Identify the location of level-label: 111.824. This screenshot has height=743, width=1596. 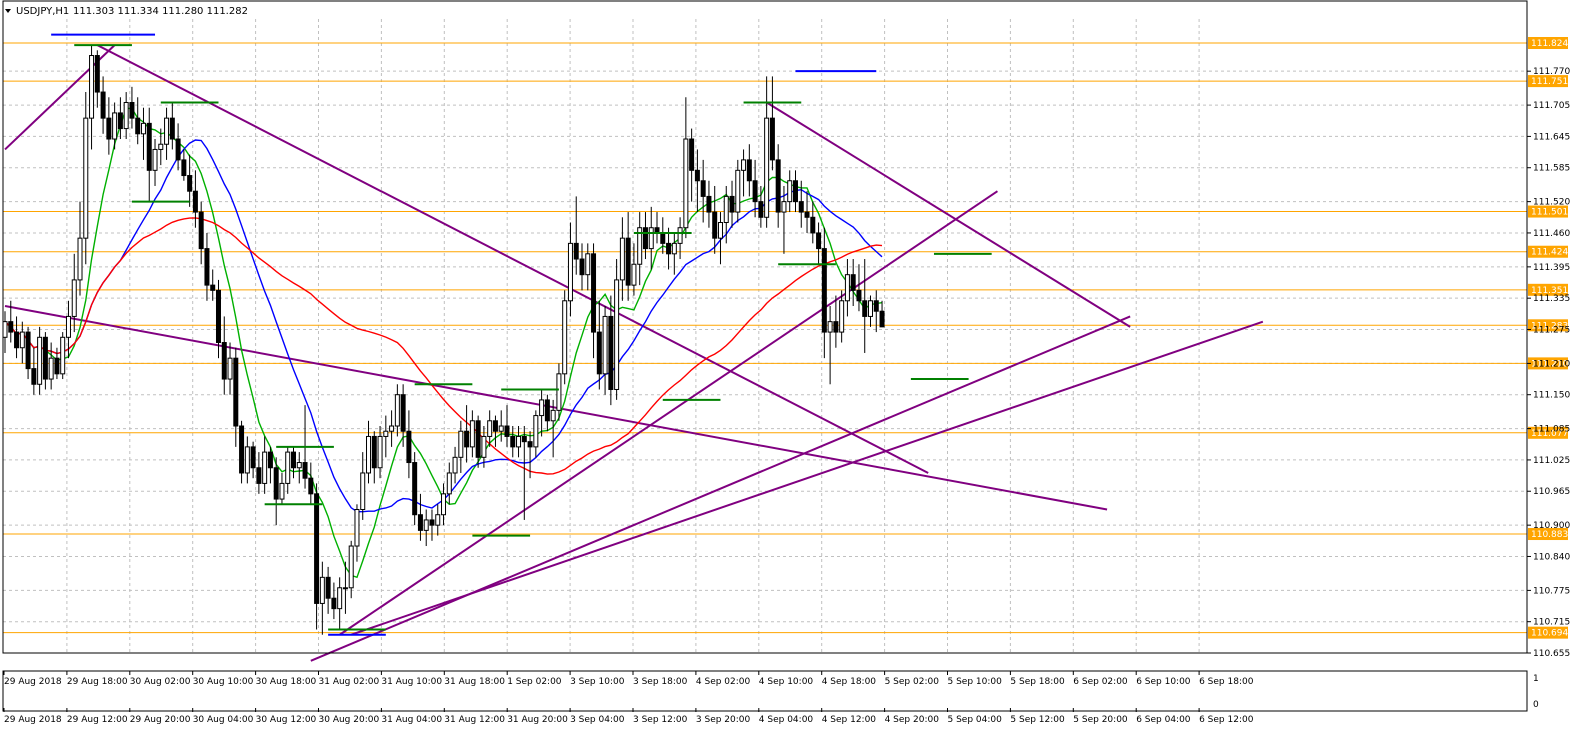
(1549, 44).